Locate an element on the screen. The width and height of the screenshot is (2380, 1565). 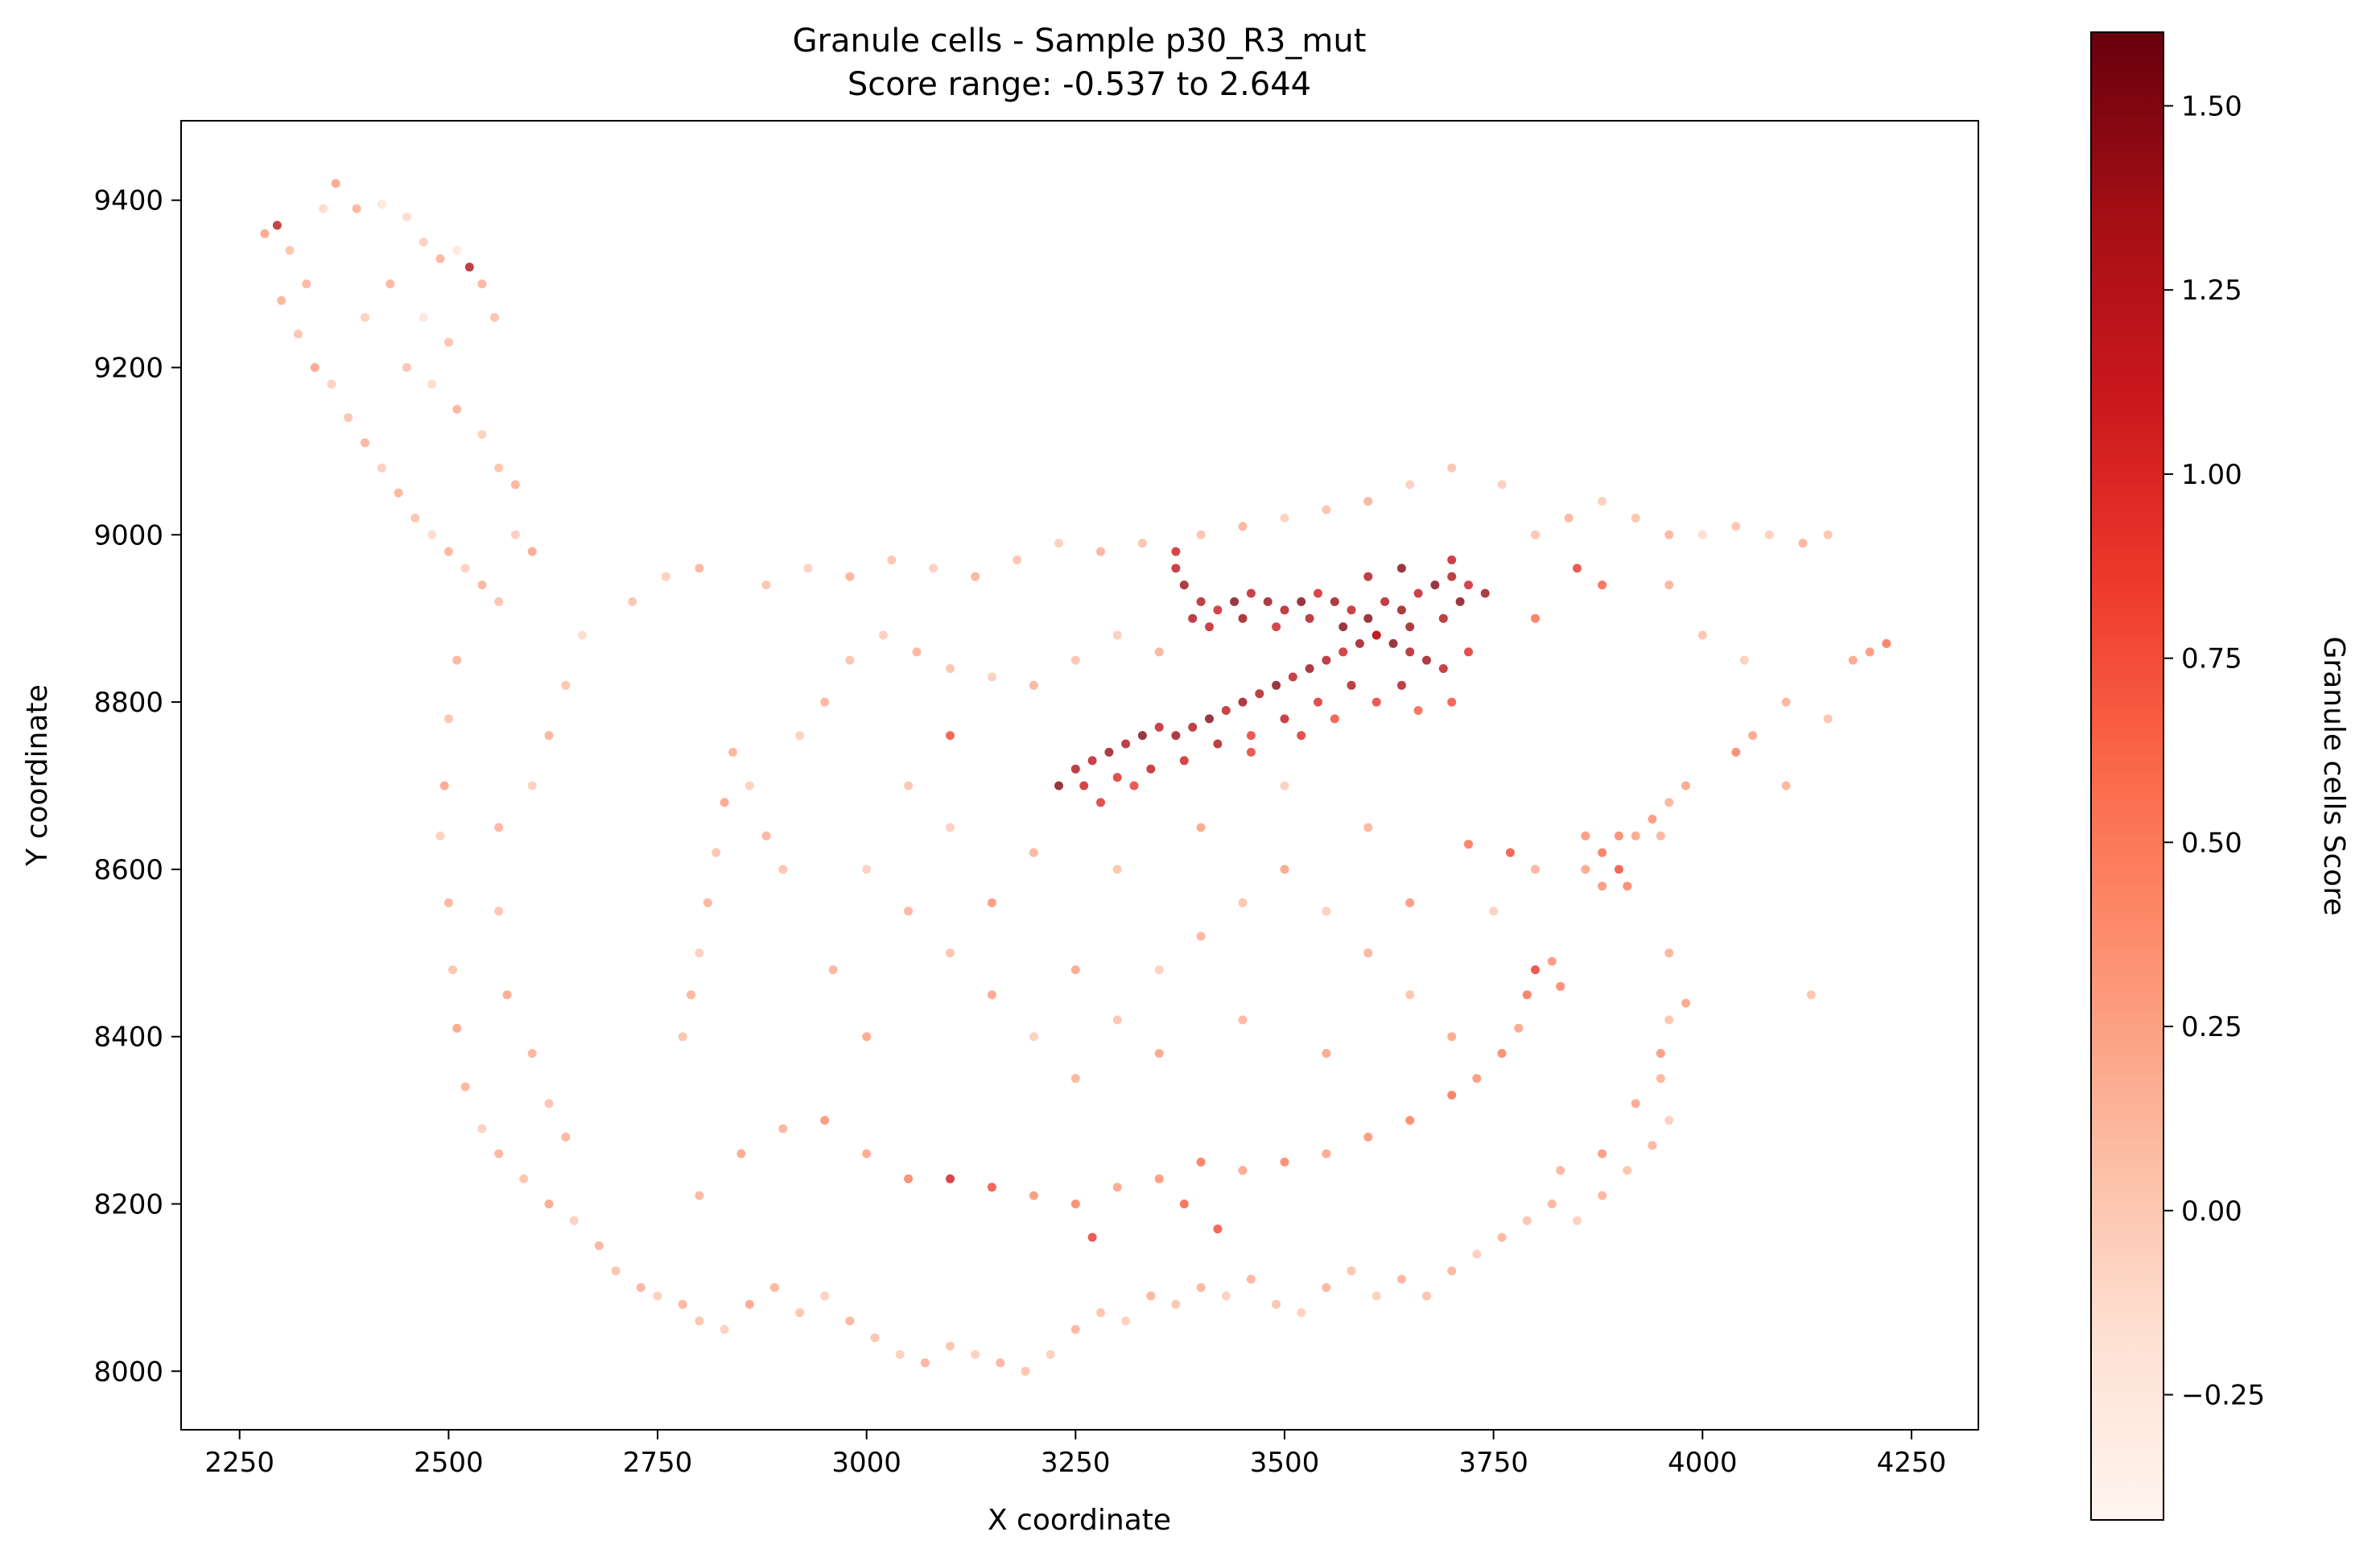
x-tick-label: 2500 is located at coordinates (449, 1463).